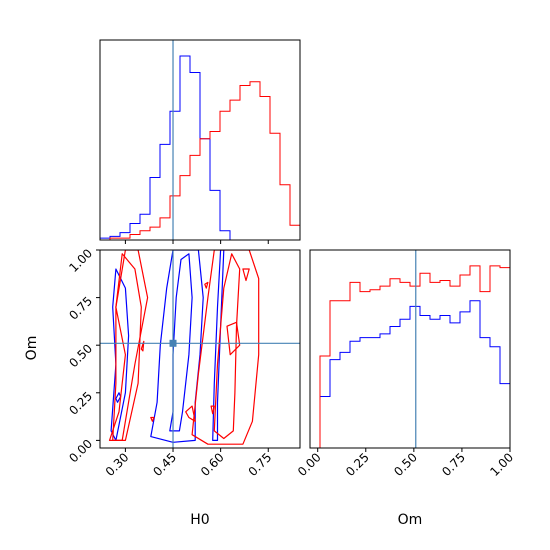 Image resolution: width=550 pixels, height=550 pixels. Describe the element at coordinates (32, 348) in the screenshot. I see `om-y-axis-label: Om` at that location.